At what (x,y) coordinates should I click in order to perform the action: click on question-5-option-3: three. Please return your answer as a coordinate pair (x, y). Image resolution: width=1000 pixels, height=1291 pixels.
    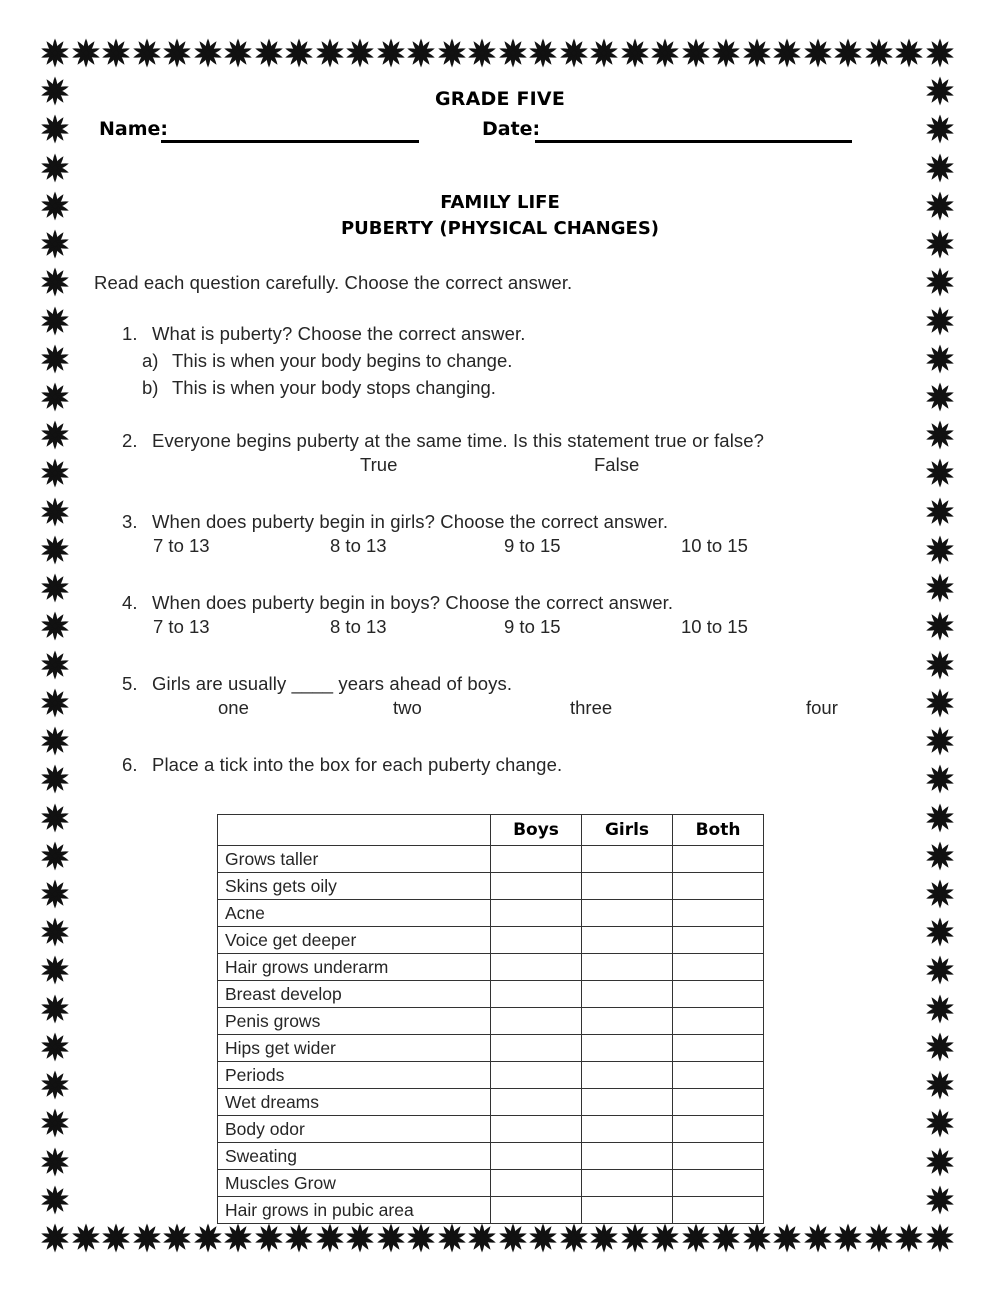
    Looking at the image, I should click on (591, 707).